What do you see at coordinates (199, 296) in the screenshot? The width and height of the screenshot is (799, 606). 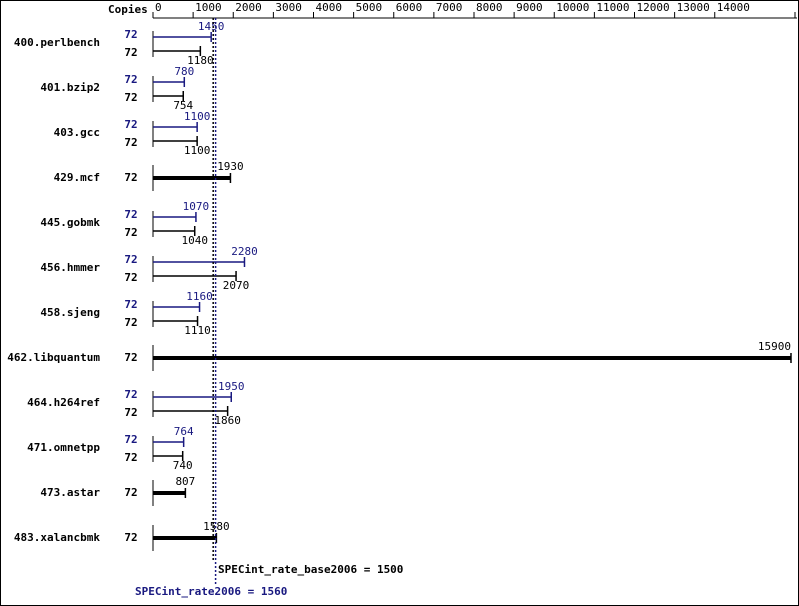 I see `value-label: 1160` at bounding box center [199, 296].